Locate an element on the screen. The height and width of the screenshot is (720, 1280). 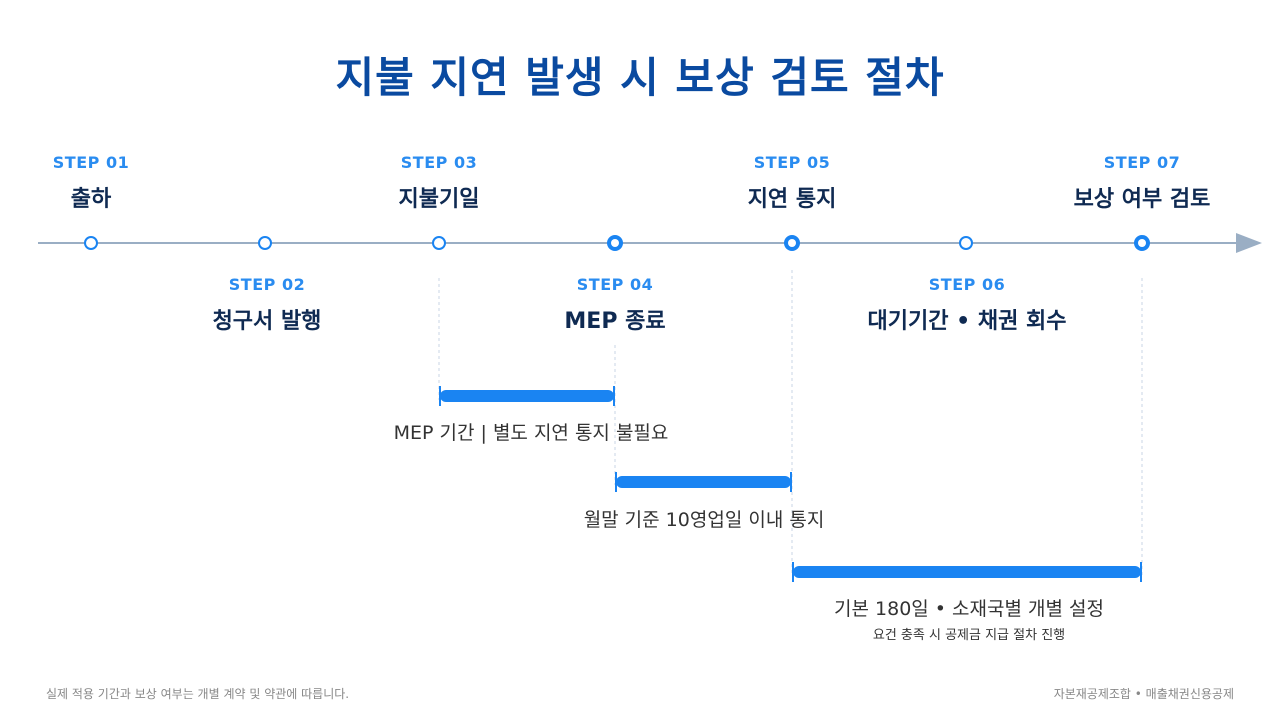
period-label-mep: MEP 기간 | 별도 지연 통지 불필요 is located at coordinates (531, 433).